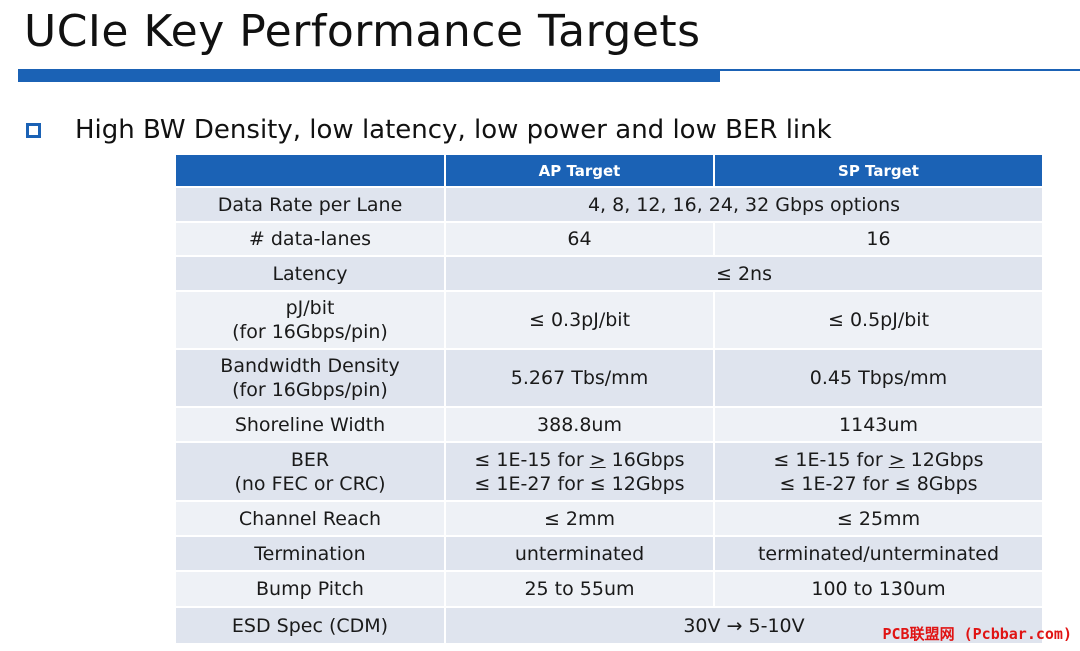 The image size is (1080, 651). Describe the element at coordinates (900, 70) in the screenshot. I see `title-underline-line` at that location.